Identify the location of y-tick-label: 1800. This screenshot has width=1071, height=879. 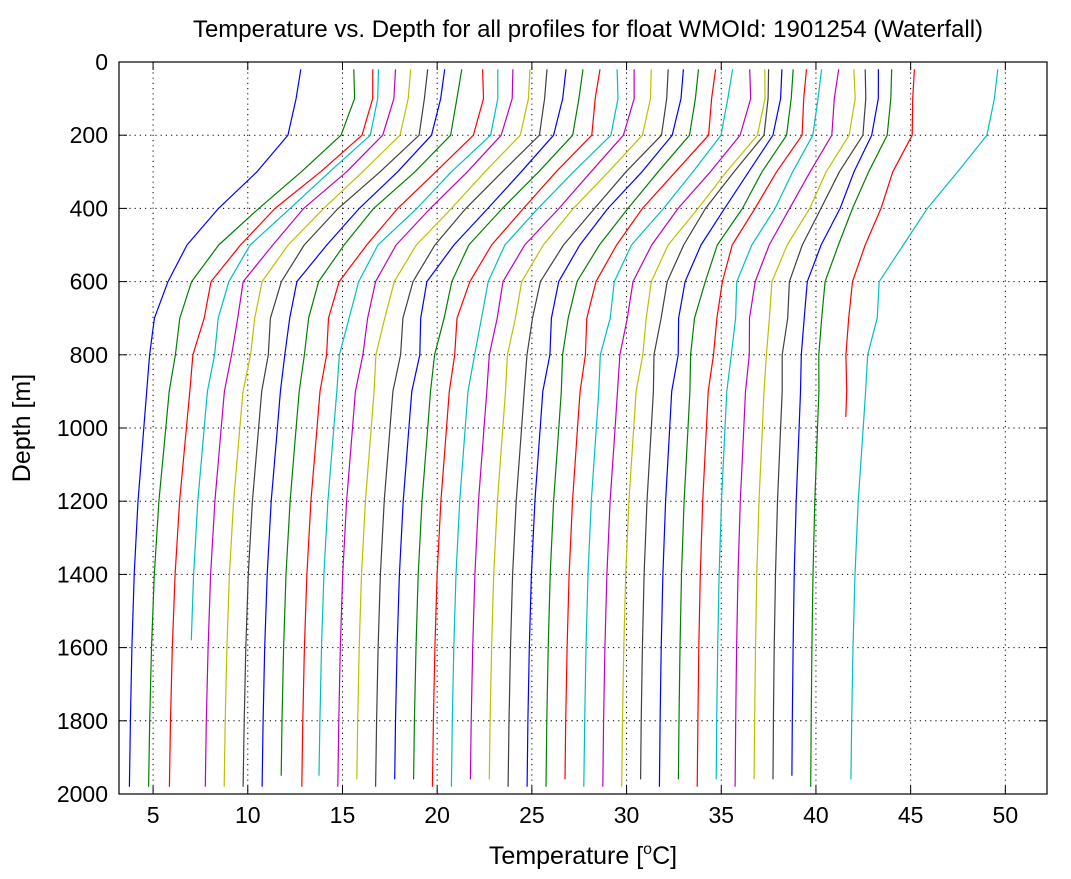
(82, 721).